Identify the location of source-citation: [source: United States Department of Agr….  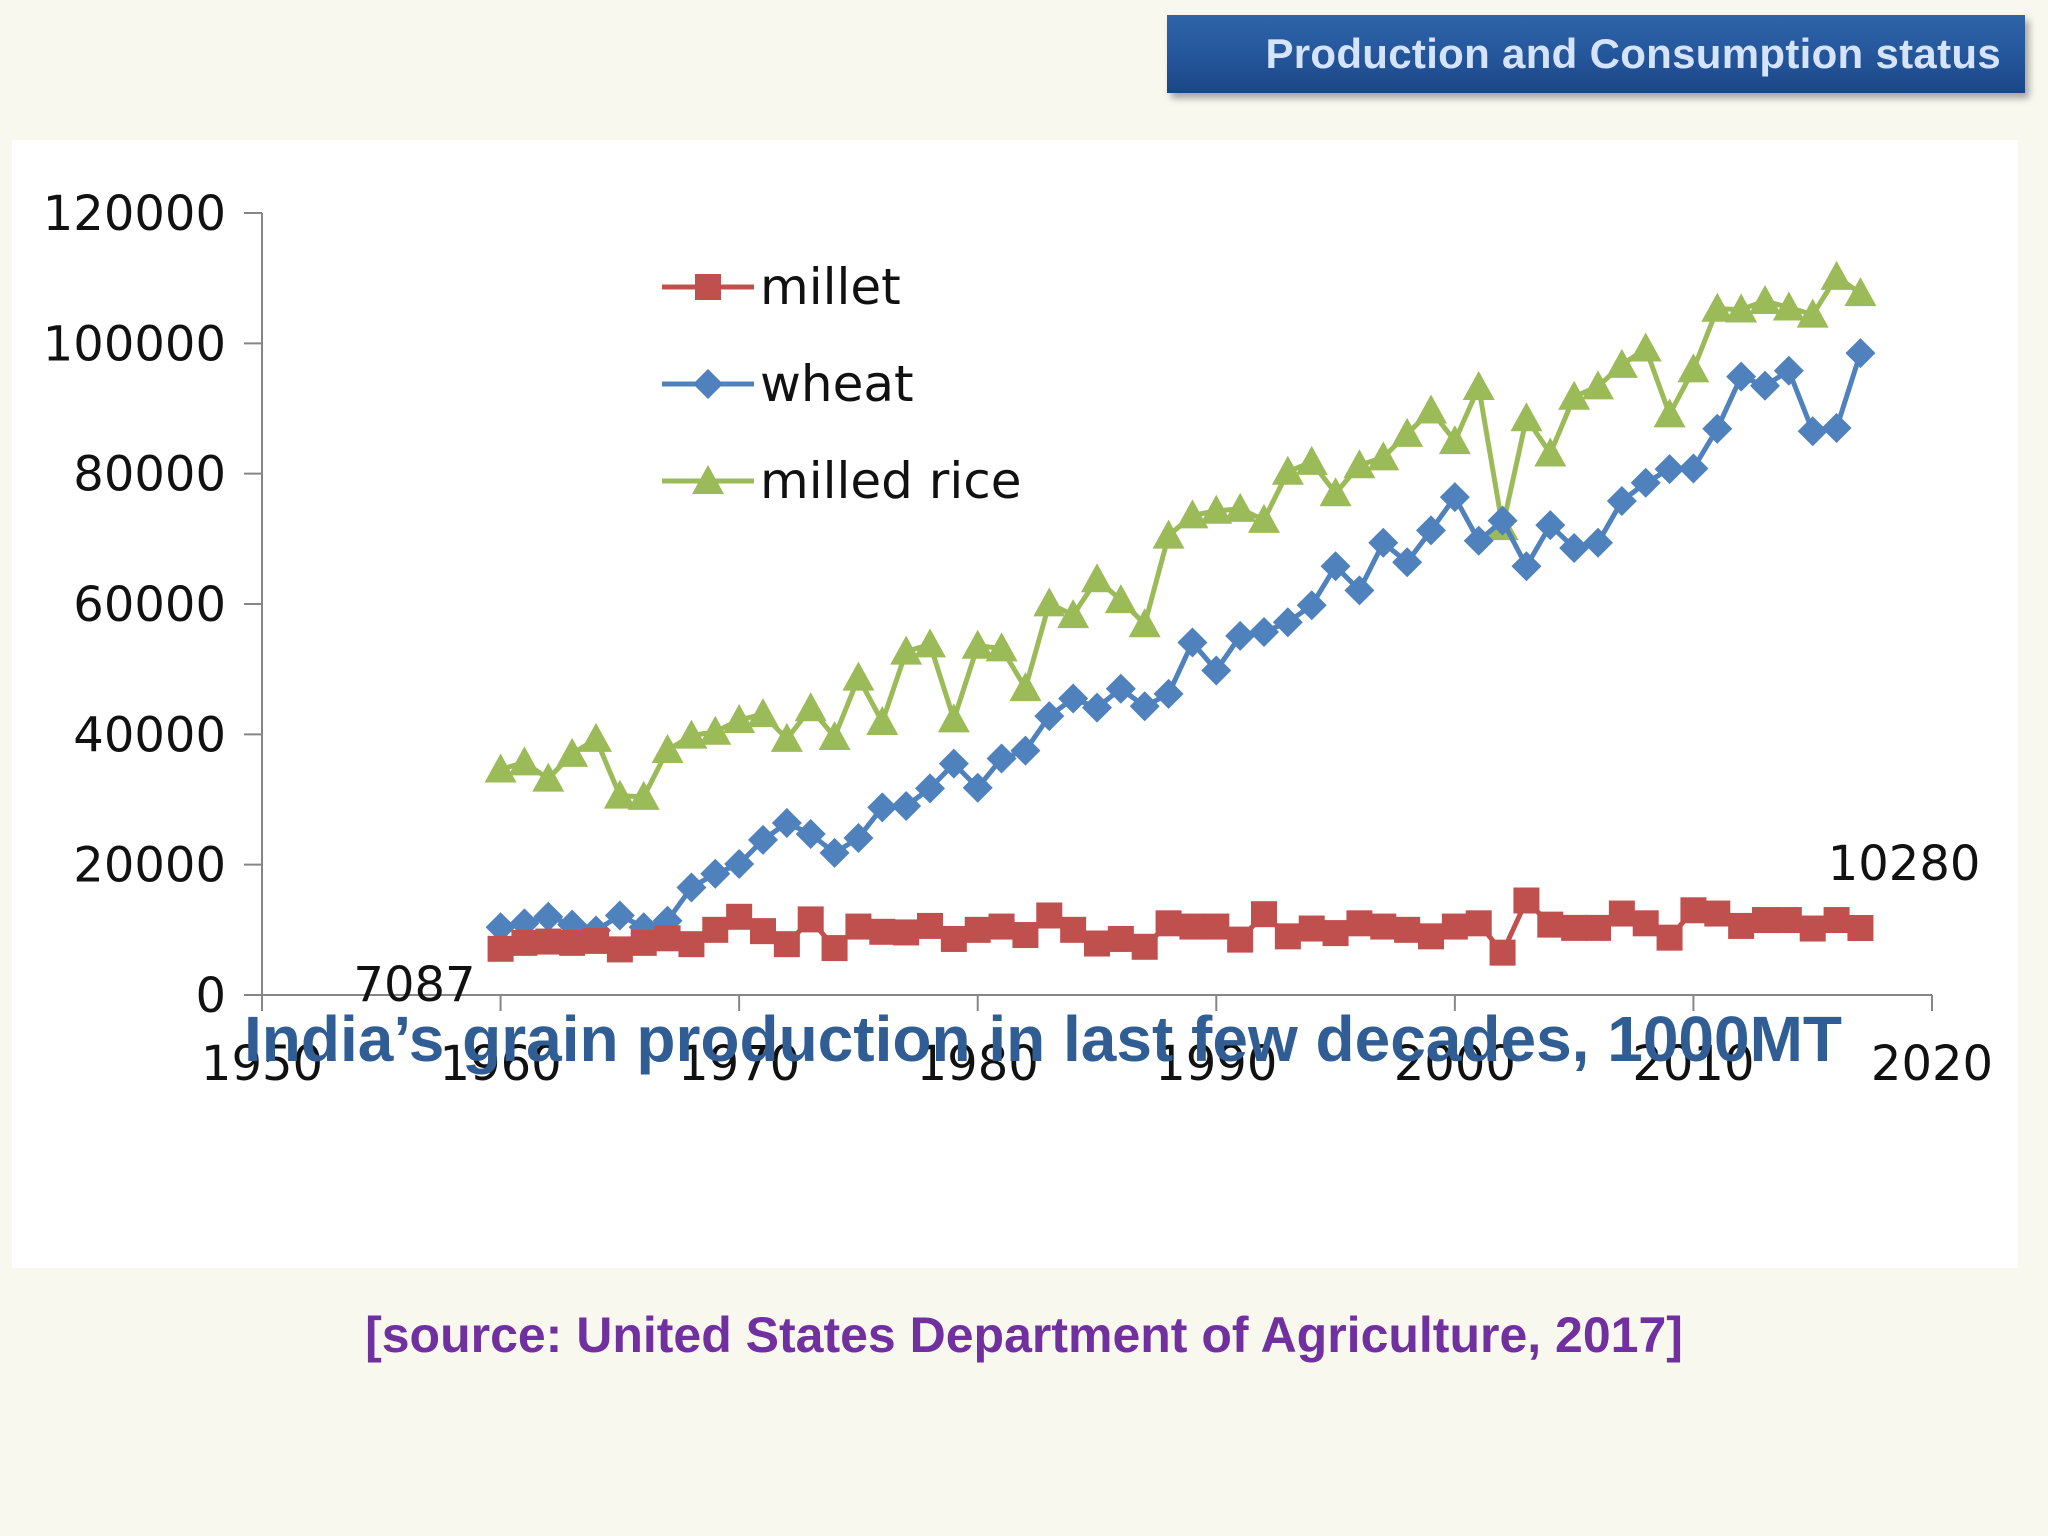
(1024, 1335).